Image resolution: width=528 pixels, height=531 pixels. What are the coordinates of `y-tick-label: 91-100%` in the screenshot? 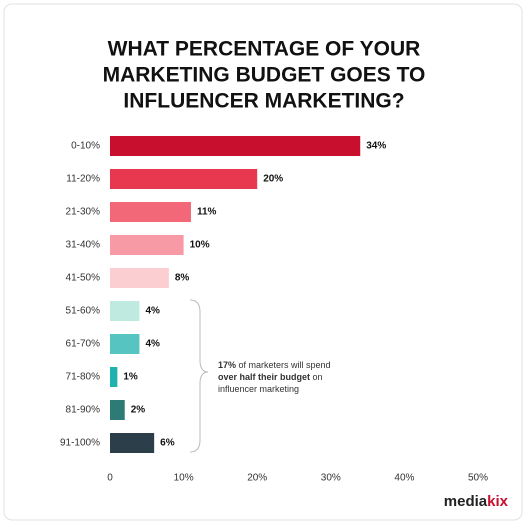 It's located at (80, 443).